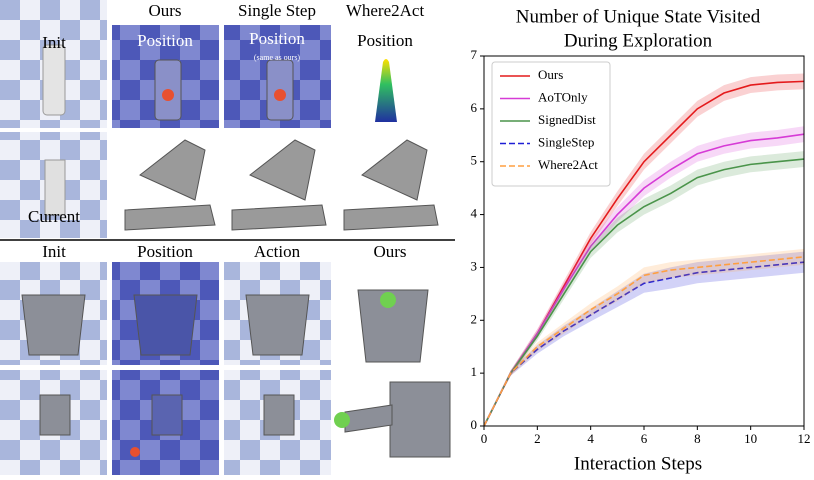  Describe the element at coordinates (750, 438) in the screenshot. I see `x-tick-label: 10` at that location.